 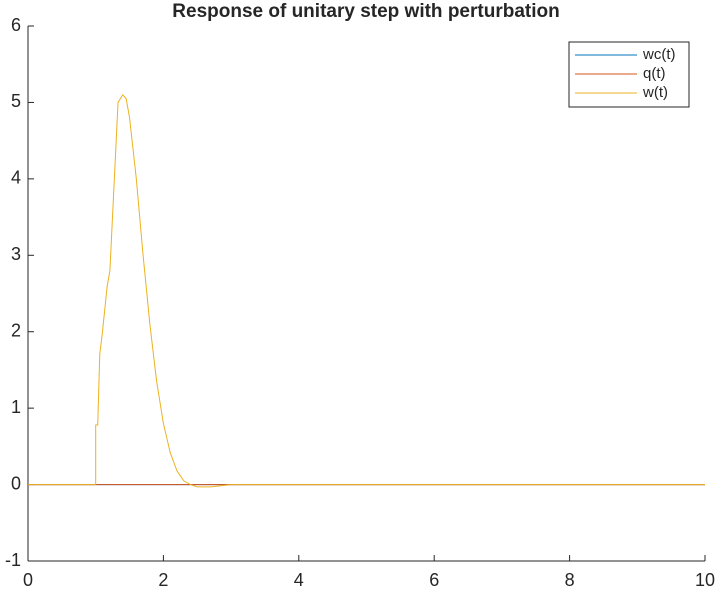 What do you see at coordinates (28, 580) in the screenshot?
I see `x-tick-label: 0` at bounding box center [28, 580].